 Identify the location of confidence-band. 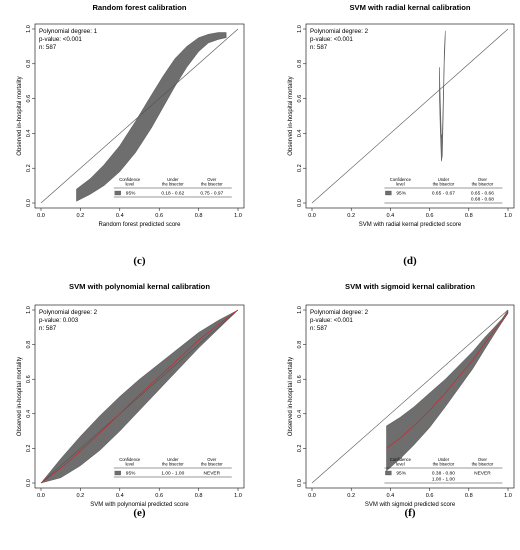
(151, 117).